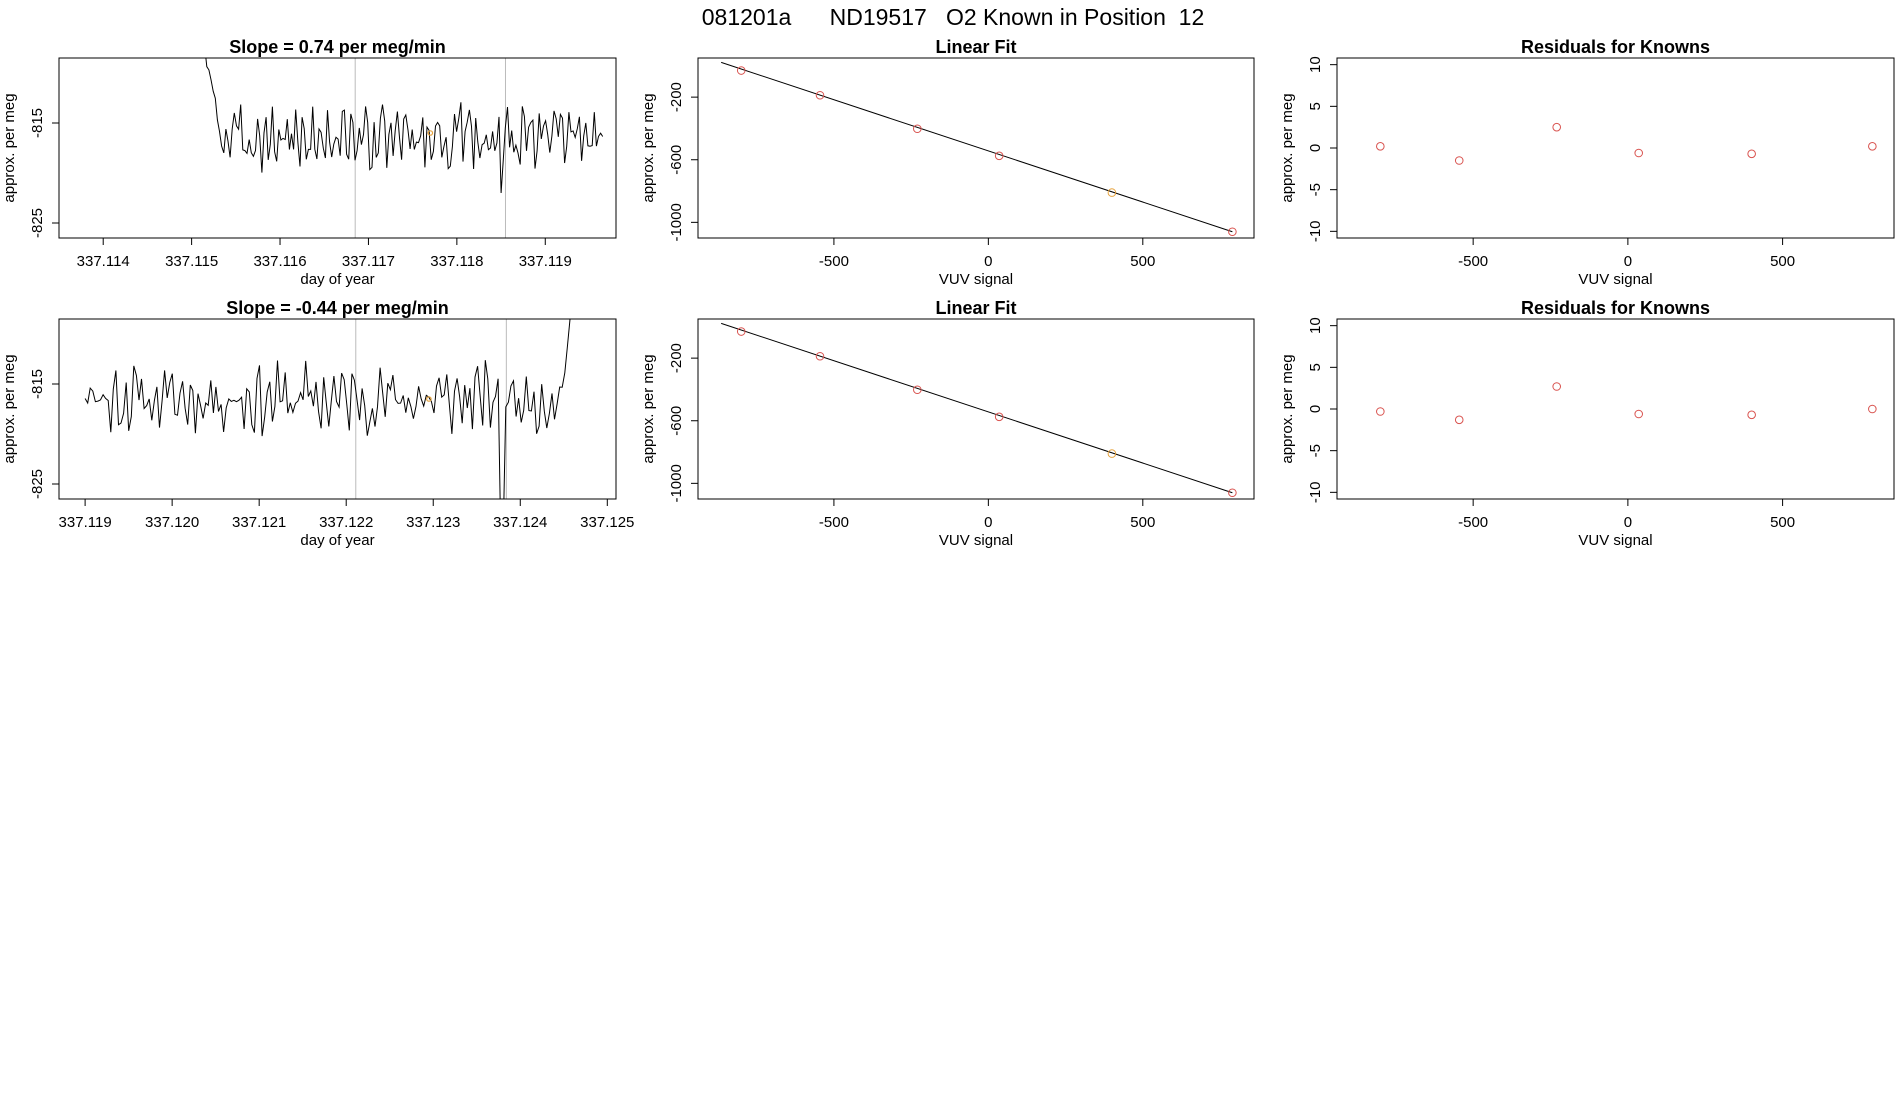 This screenshot has width=1900, height=1100. I want to click on y-tick-label: -825, so click(37, 223).